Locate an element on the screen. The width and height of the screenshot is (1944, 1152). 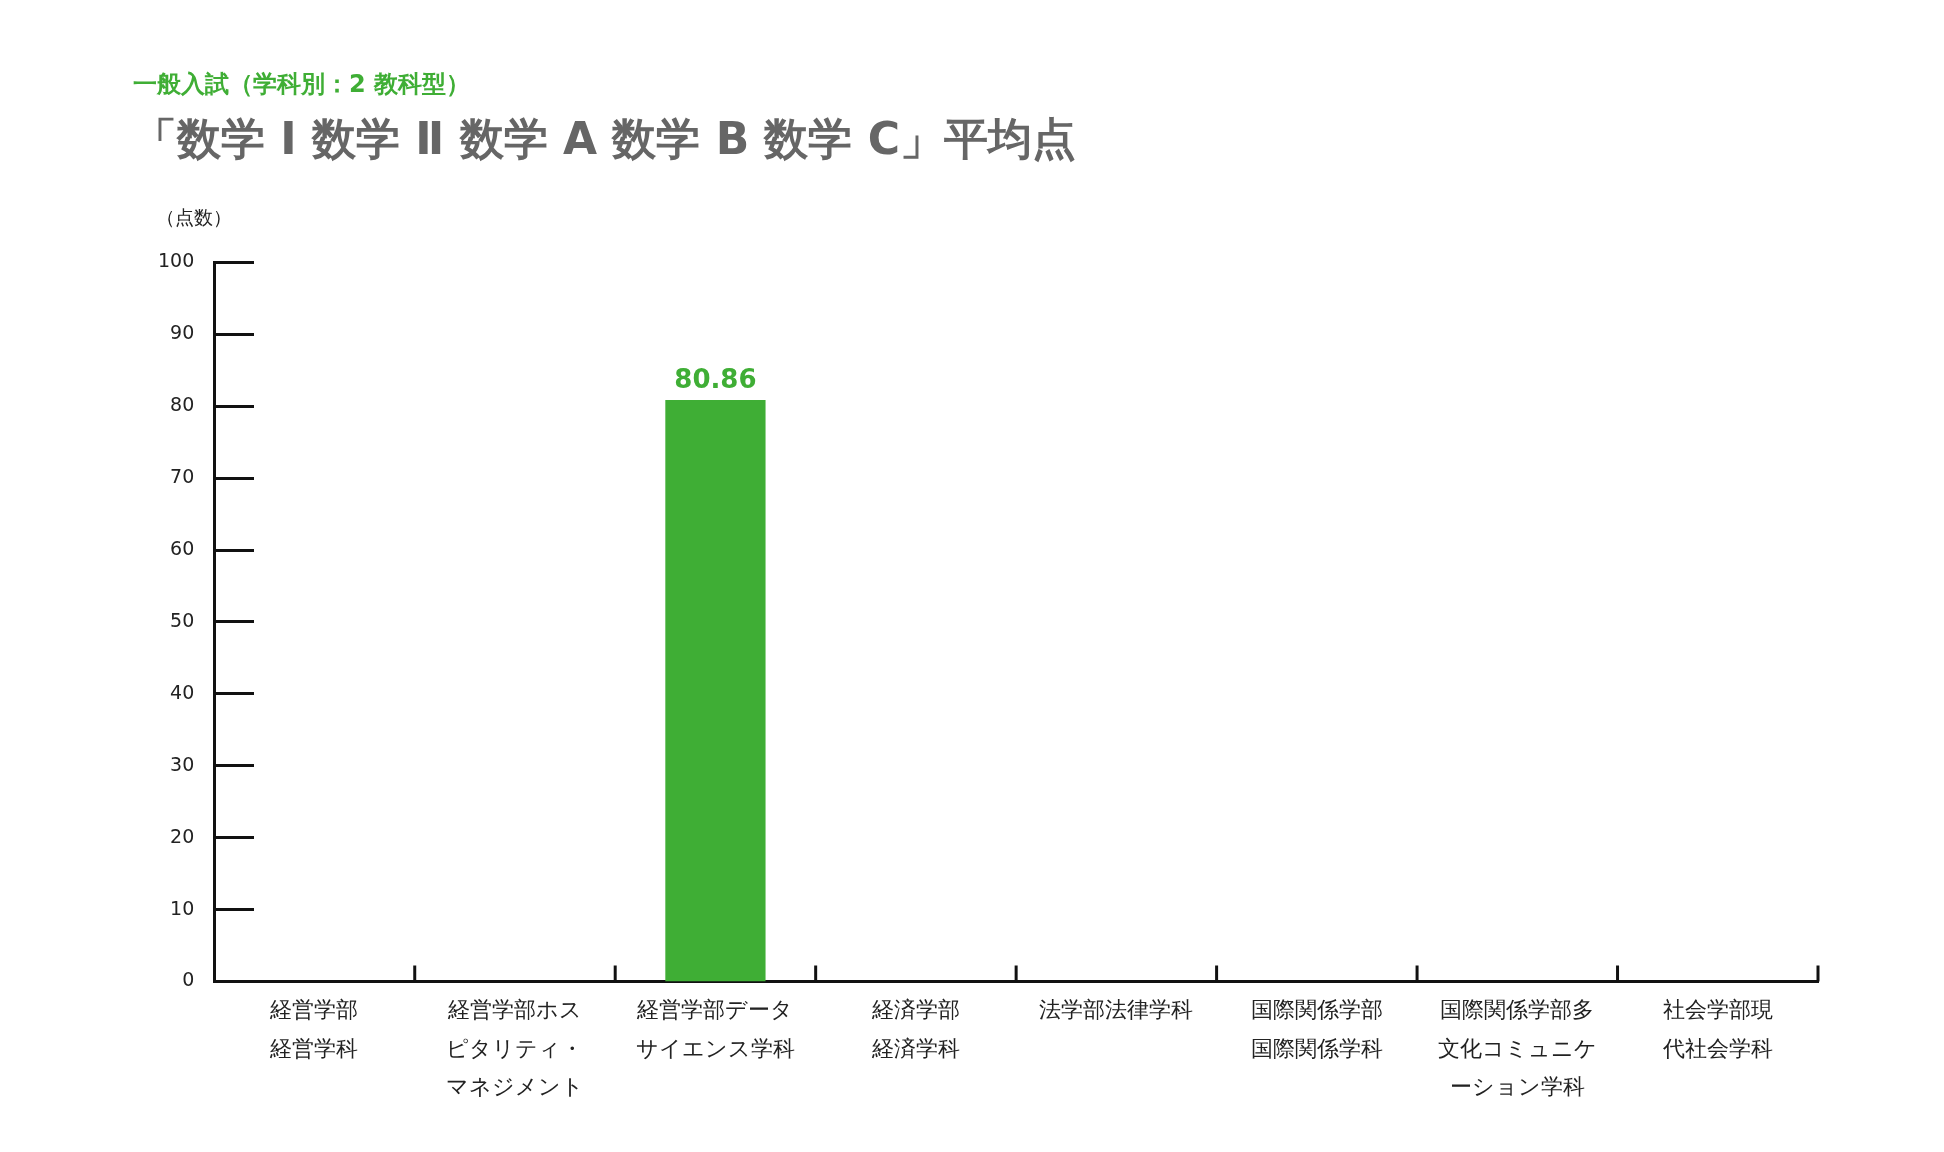
x-tick-label: 国際関係学部国際関係学科 is located at coordinates (1316, 1029).